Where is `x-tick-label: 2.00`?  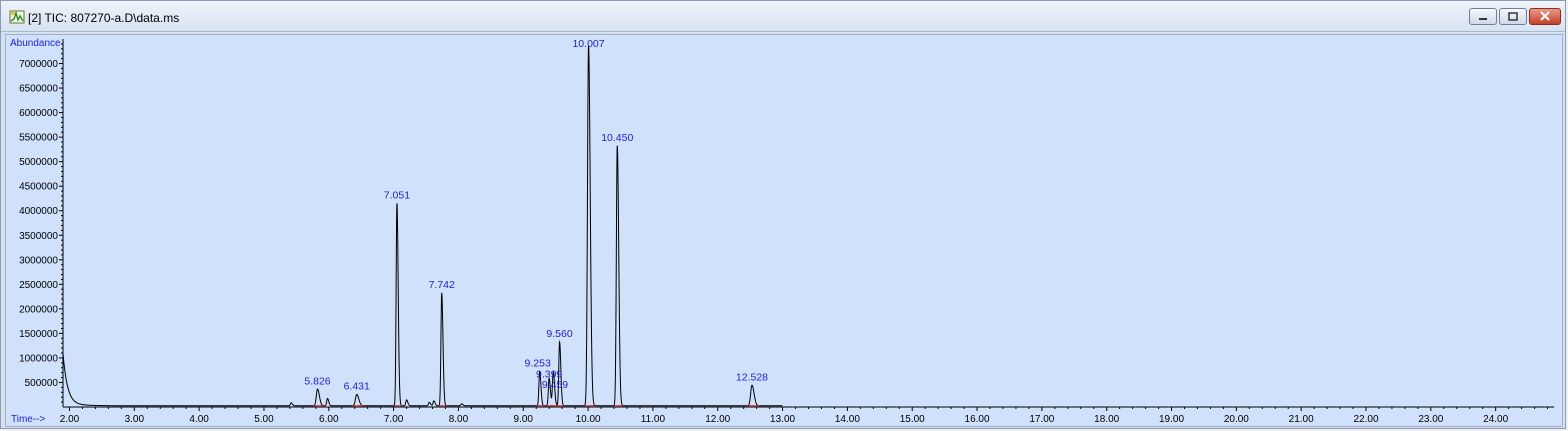
x-tick-label: 2.00 is located at coordinates (70, 419).